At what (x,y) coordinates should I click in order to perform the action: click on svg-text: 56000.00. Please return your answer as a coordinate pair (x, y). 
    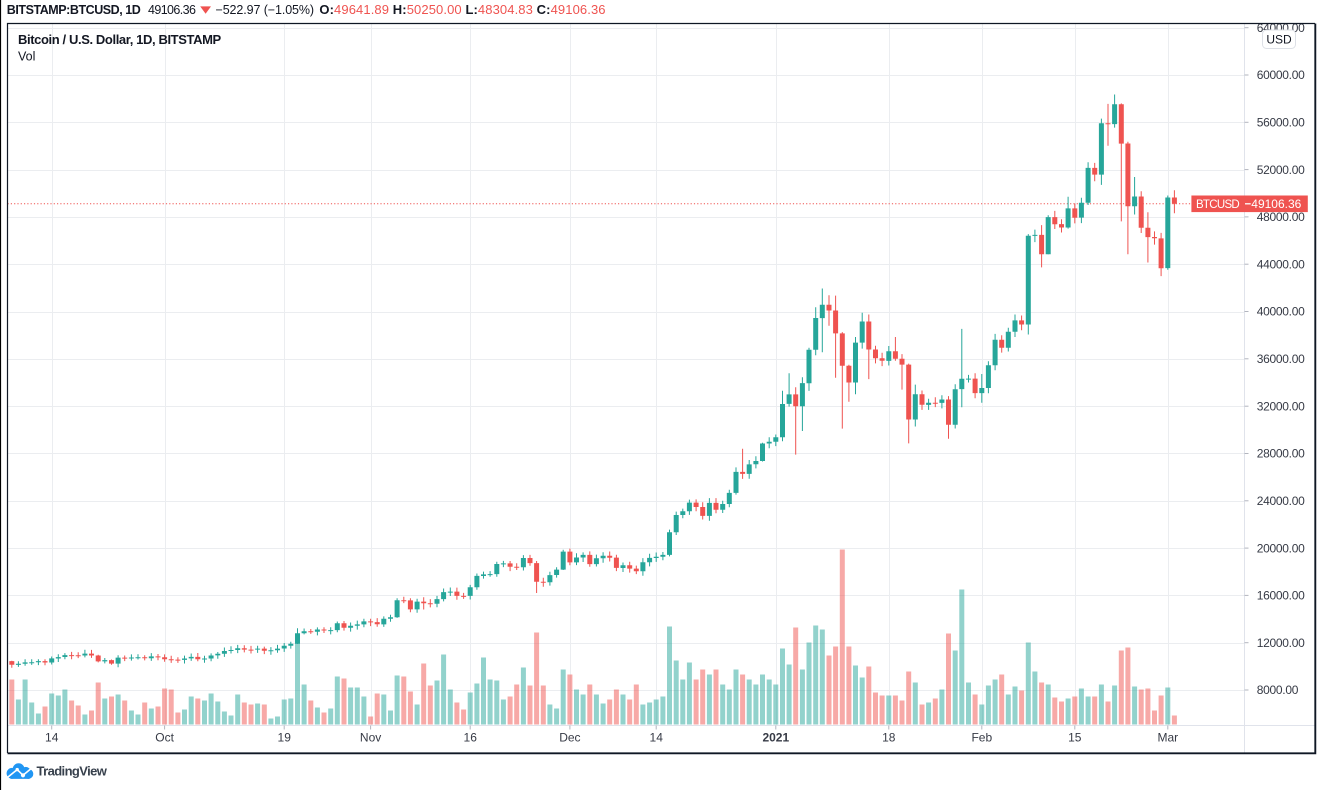
    Looking at the image, I should click on (1281, 123).